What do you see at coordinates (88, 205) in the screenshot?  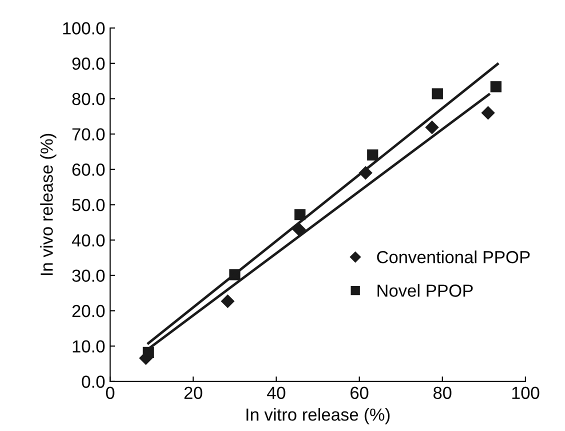 I see `y-tick-label: 50.0` at bounding box center [88, 205].